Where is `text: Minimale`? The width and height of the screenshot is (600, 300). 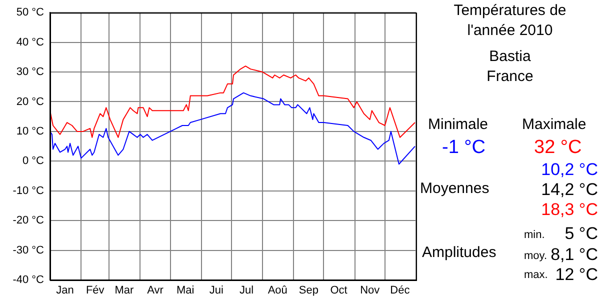
text: Minimale is located at coordinates (458, 124).